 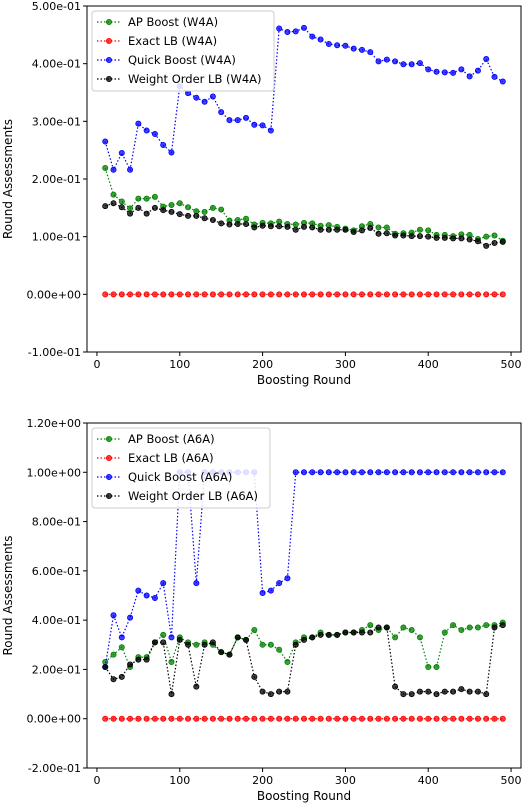 I want to click on y-tick-label: -1.00e-01, so click(x=54, y=352).